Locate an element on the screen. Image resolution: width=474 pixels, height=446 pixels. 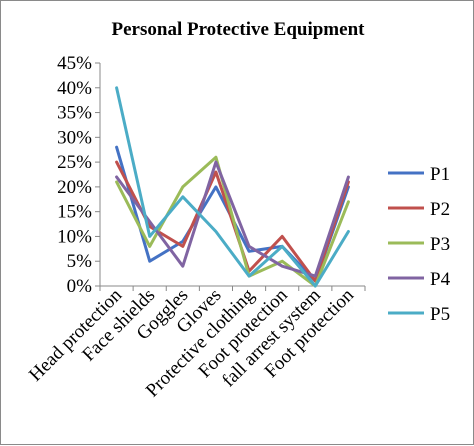
legend-label: P2 is located at coordinates (440, 209).